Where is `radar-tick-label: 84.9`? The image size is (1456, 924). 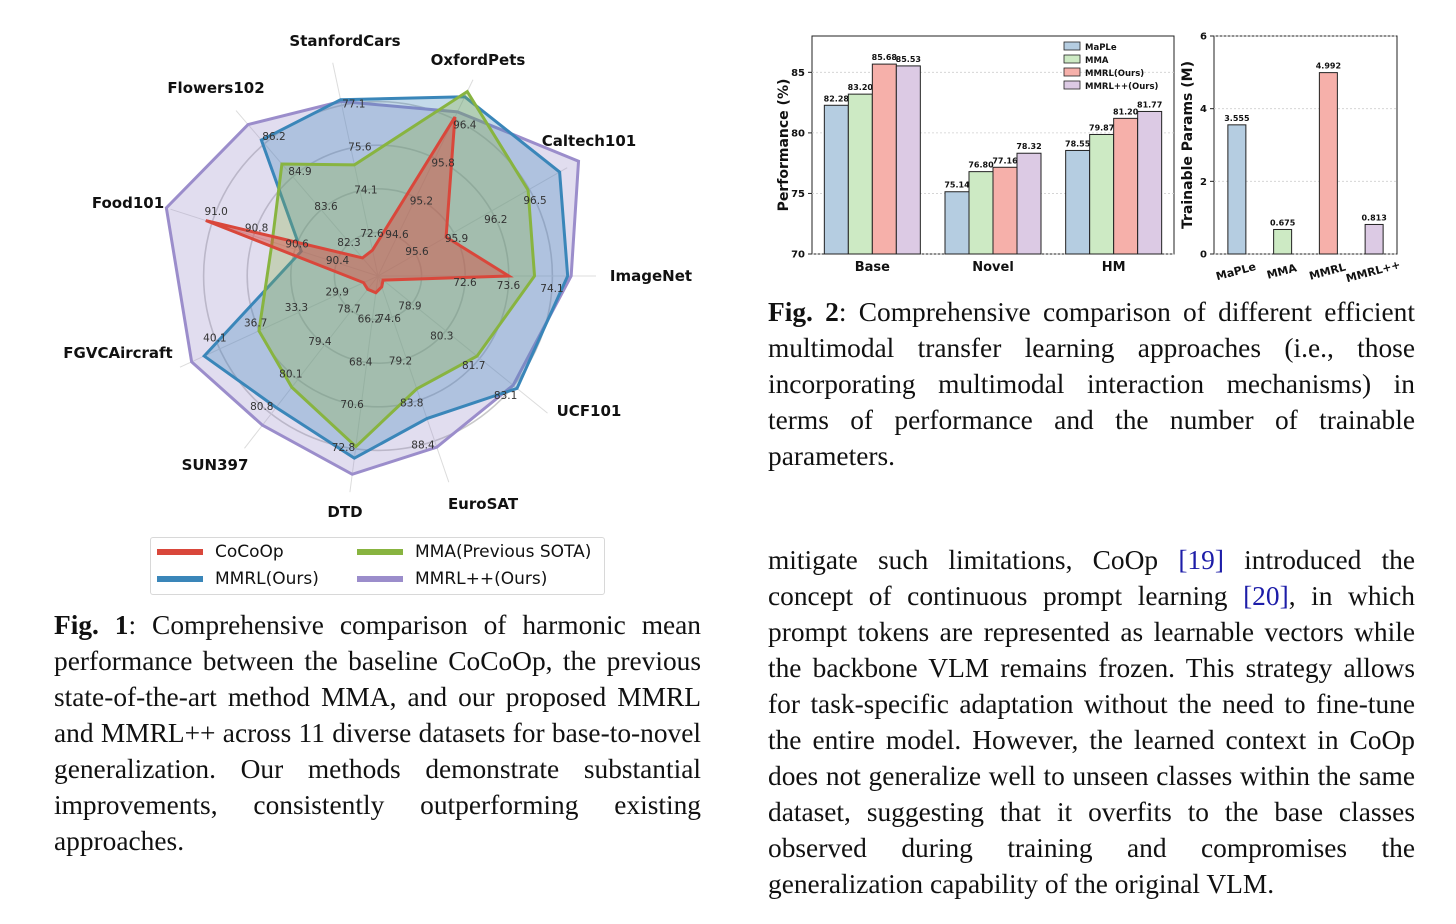
radar-tick-label: 84.9 is located at coordinates (299, 172).